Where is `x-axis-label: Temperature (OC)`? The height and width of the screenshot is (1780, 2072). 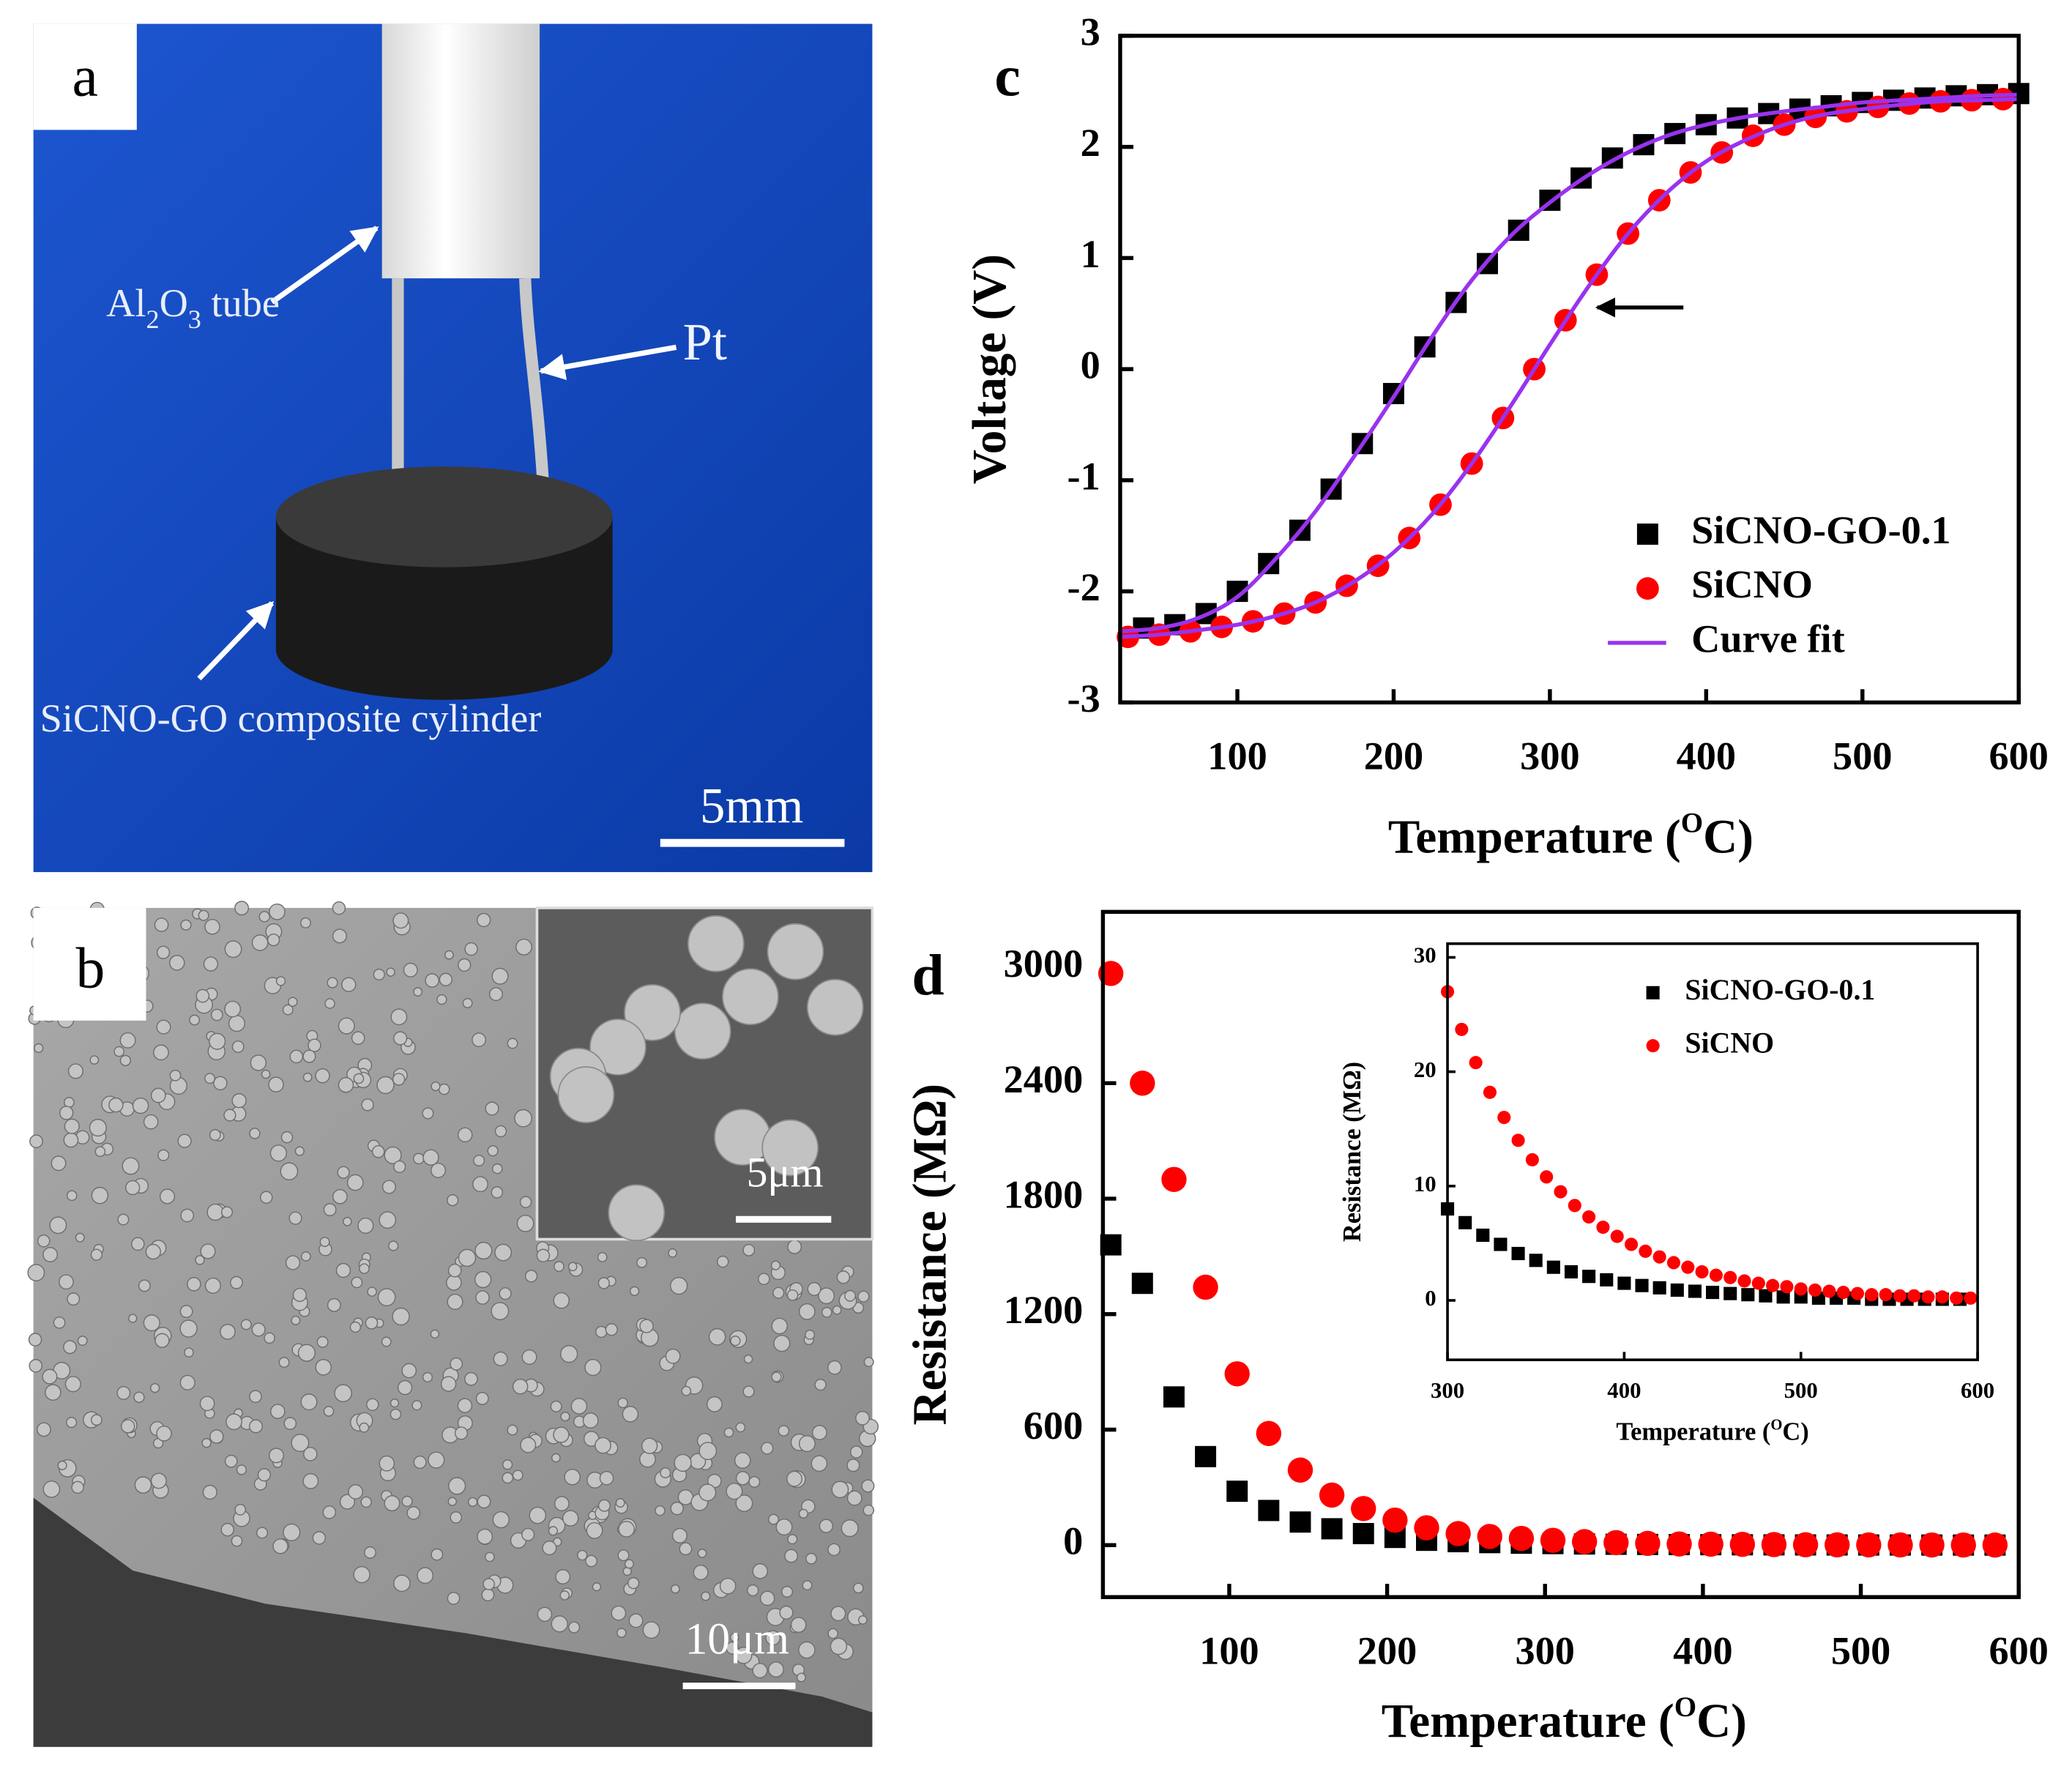
x-axis-label: Temperature (OC) is located at coordinates (1571, 835).